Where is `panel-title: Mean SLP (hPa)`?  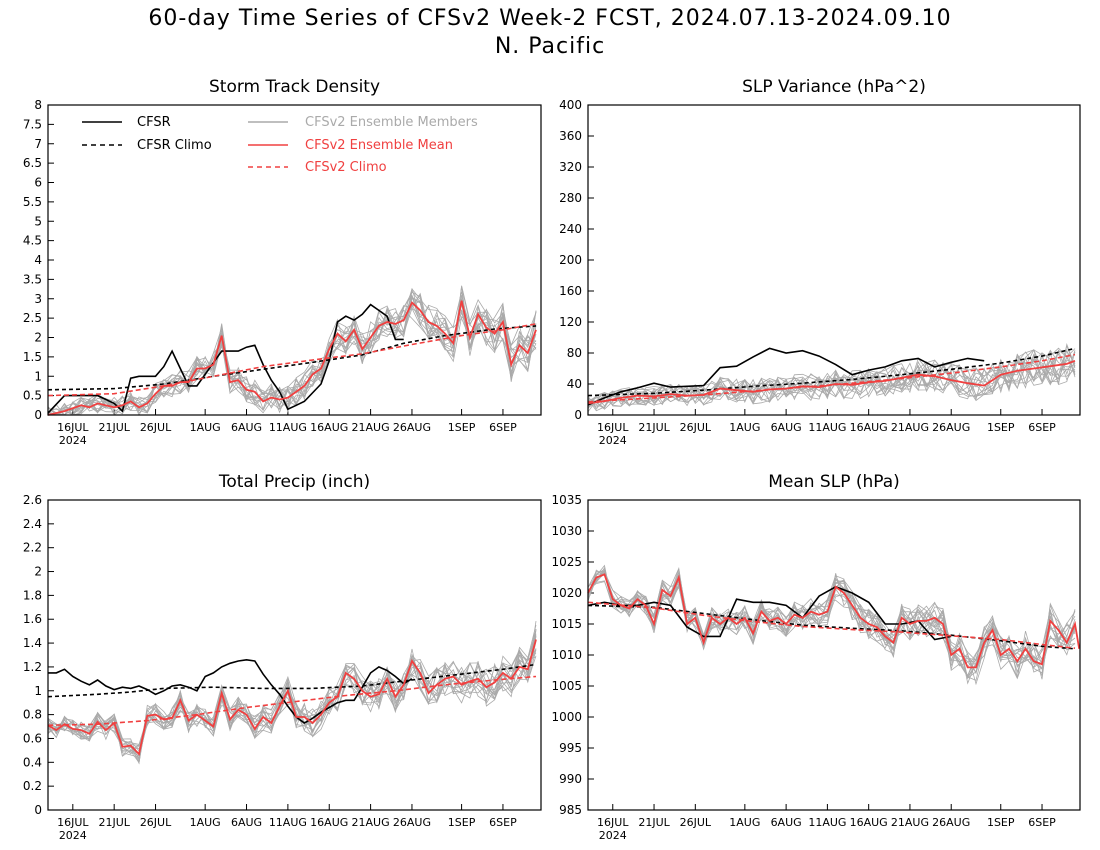
panel-title: Mean SLP (hPa) is located at coordinates (834, 482).